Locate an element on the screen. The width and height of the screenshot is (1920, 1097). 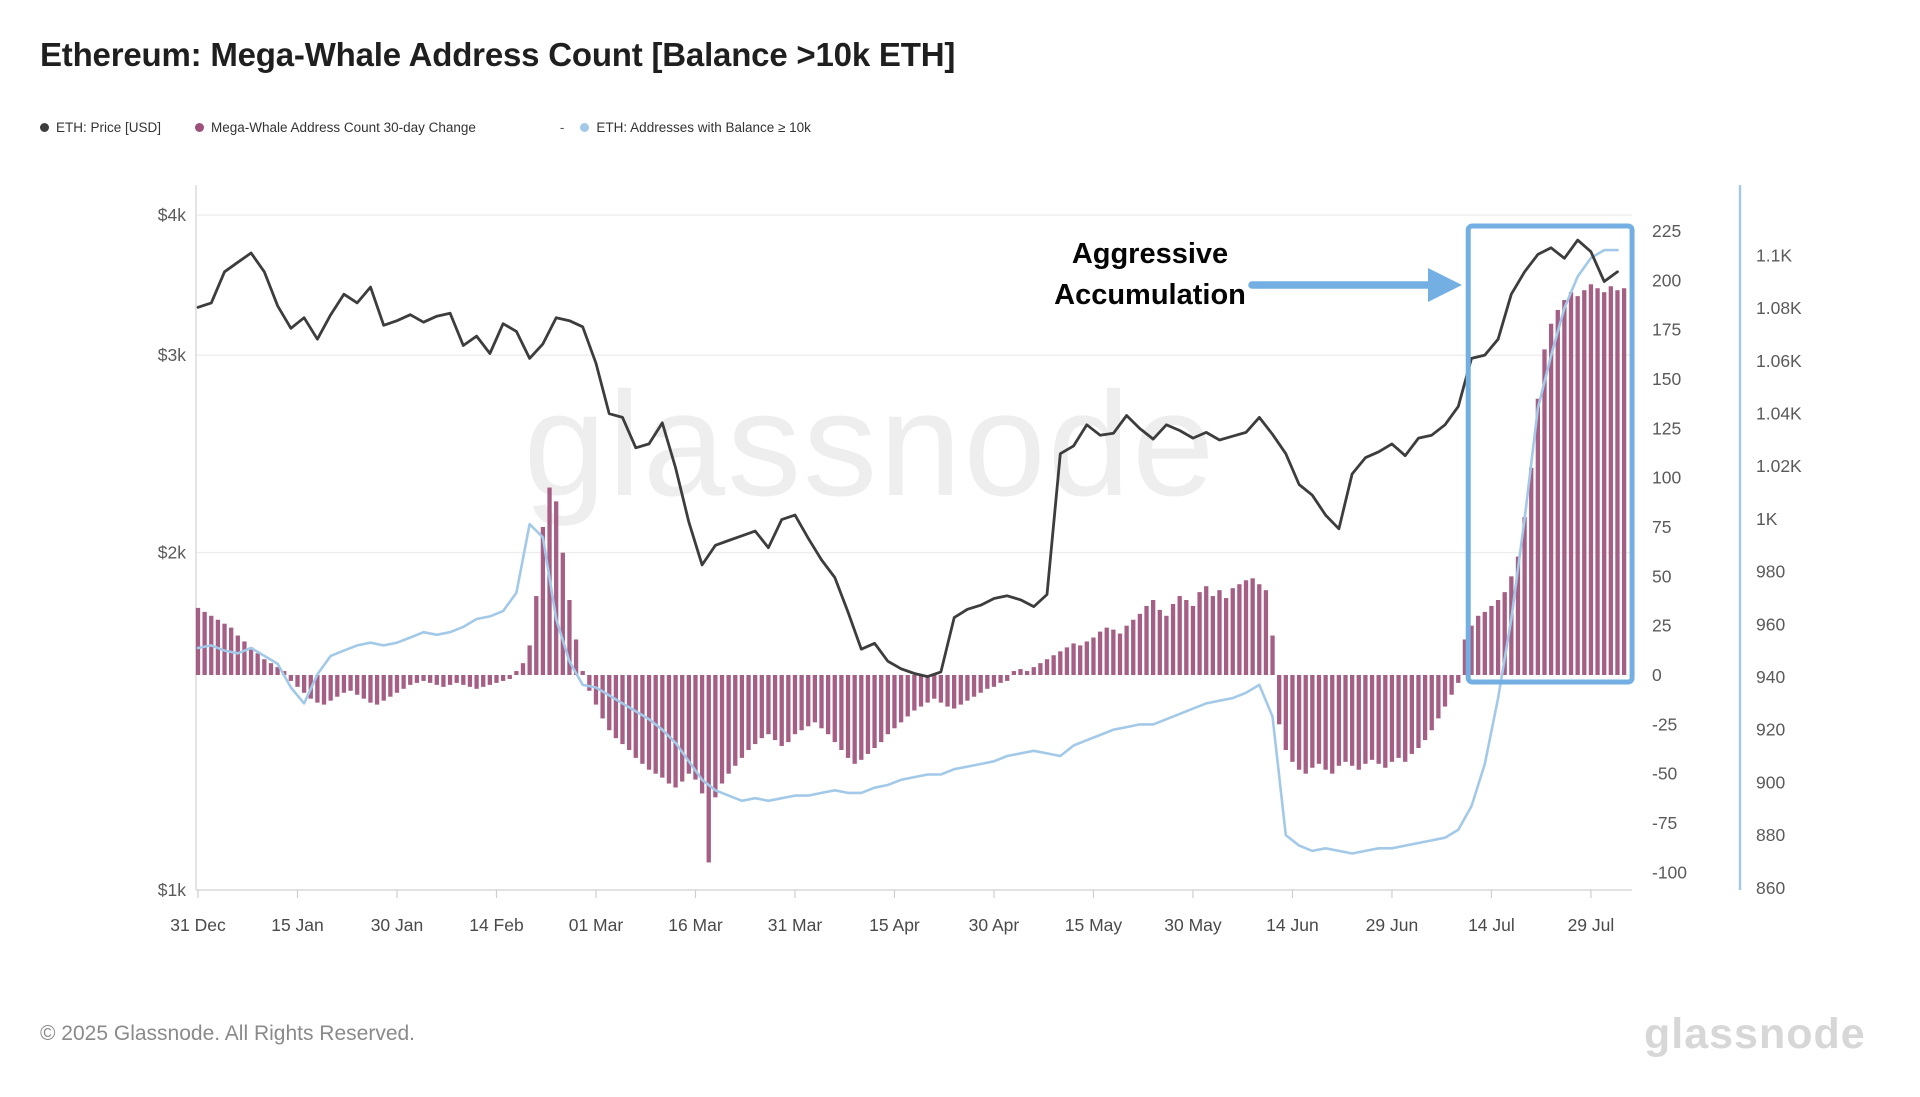
svg-text: $1k is located at coordinates (172, 890).